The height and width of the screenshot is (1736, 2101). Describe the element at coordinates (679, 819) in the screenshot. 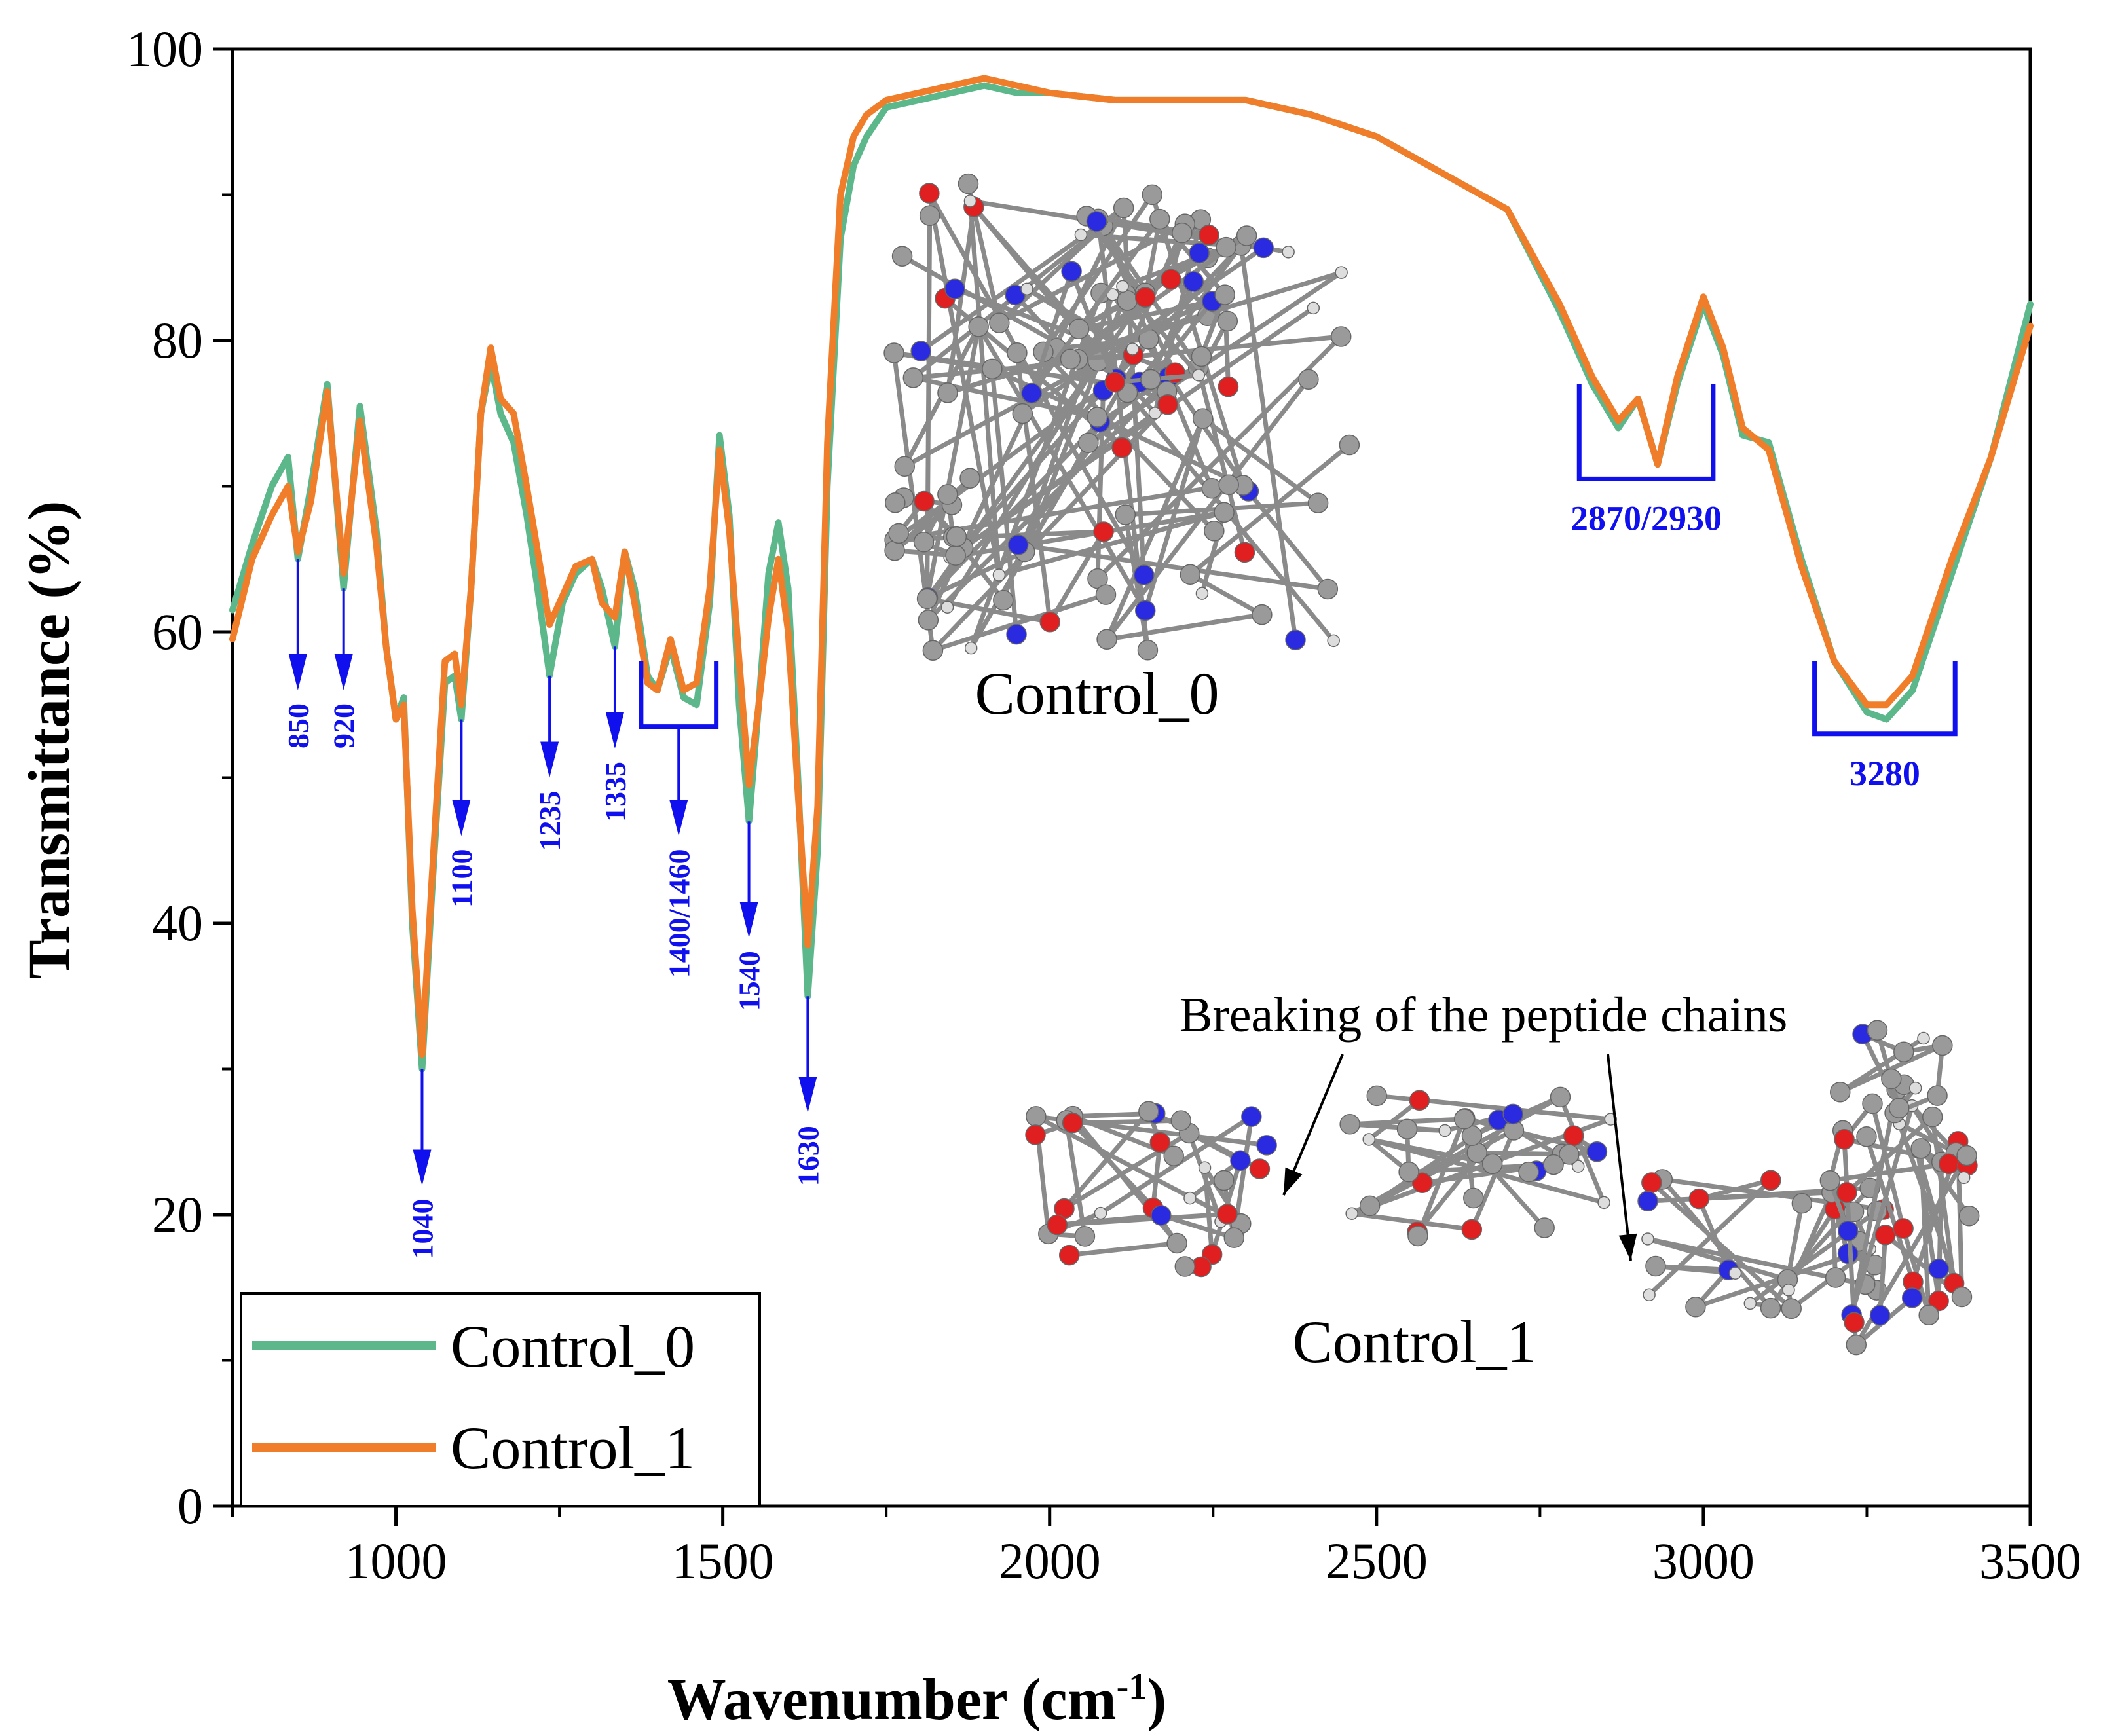

I see `peak-bracket-1400-1460: 1400/1460` at that location.